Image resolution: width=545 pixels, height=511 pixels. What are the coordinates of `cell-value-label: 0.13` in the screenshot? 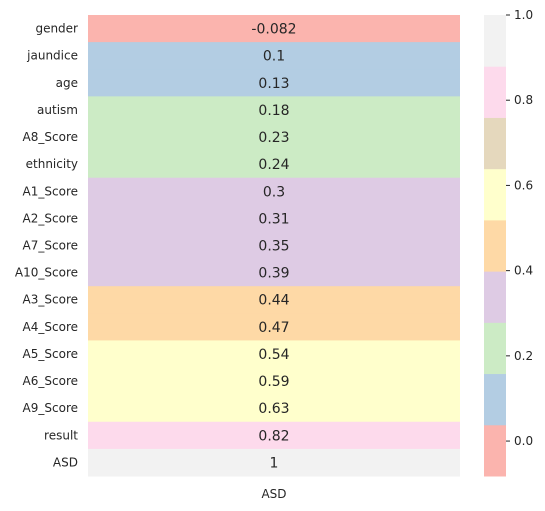 It's located at (273, 84).